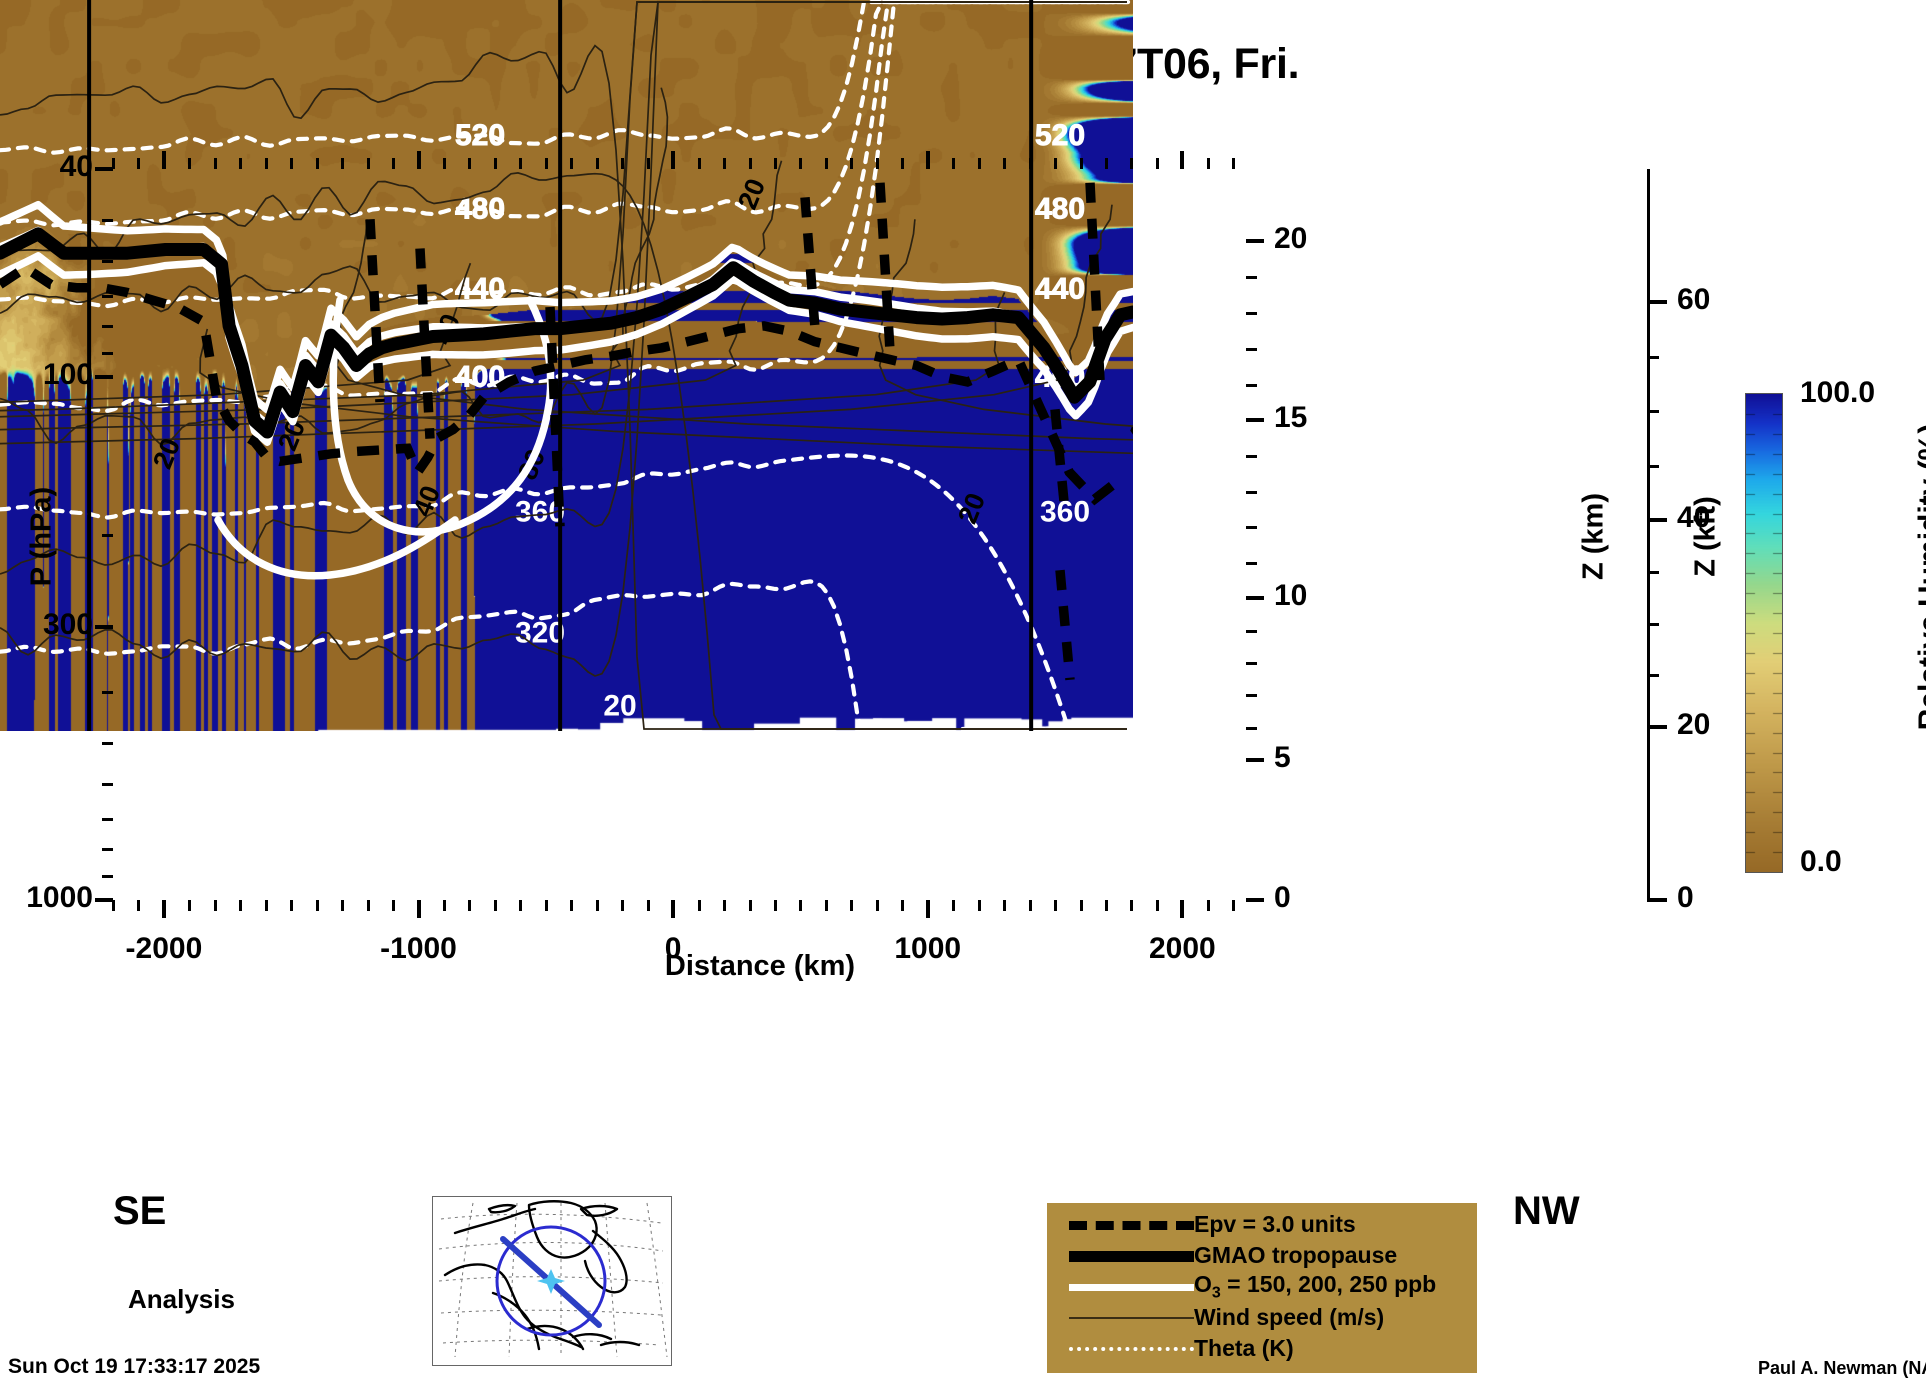 The width and height of the screenshot is (1926, 1394). What do you see at coordinates (1705, 536) in the screenshot?
I see `y-axis-title-z-kft: Z (kft)` at bounding box center [1705, 536].